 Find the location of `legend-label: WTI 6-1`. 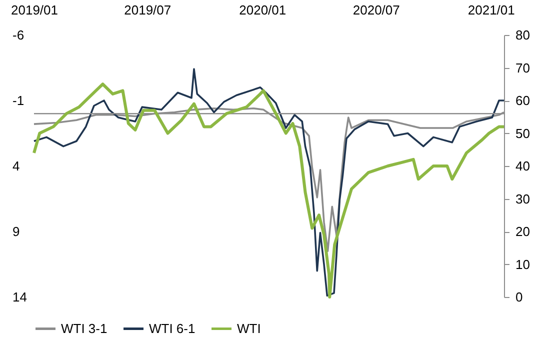

legend-label: WTI 6-1 is located at coordinates (172, 328).